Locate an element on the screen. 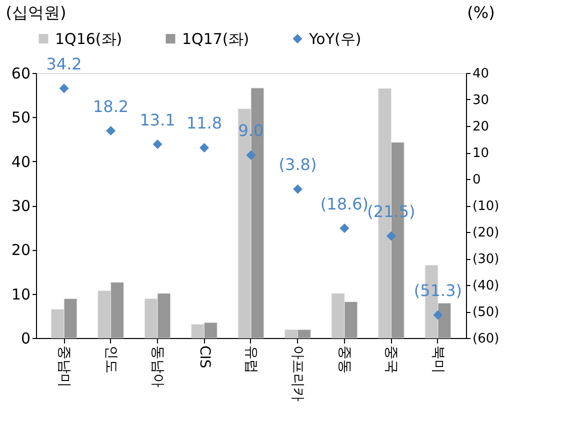  y-tick-label: 60 is located at coordinates (20, 73).